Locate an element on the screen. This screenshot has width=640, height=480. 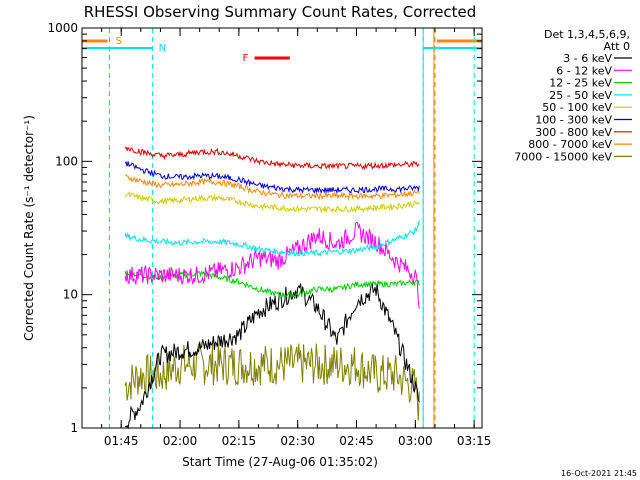
generated-timestamp: 16-Oct-2021 21:45 is located at coordinates (599, 473).